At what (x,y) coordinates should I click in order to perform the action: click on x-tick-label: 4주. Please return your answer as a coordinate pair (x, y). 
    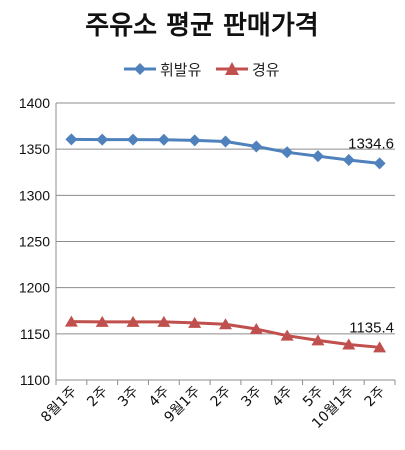
    Looking at the image, I should click on (282, 396).